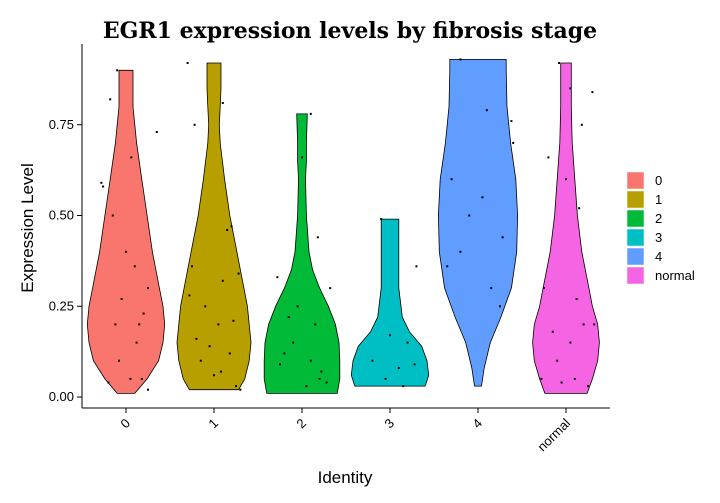 The width and height of the screenshot is (720, 503). What do you see at coordinates (345, 431) in the screenshot?
I see `x-axis-ticks: 0 1 2 3 4 normal` at bounding box center [345, 431].